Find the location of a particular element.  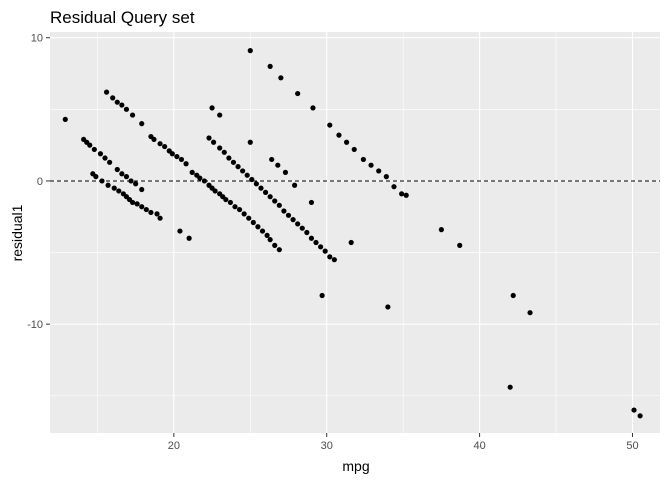

x-tick-label: 30 is located at coordinates (327, 446).